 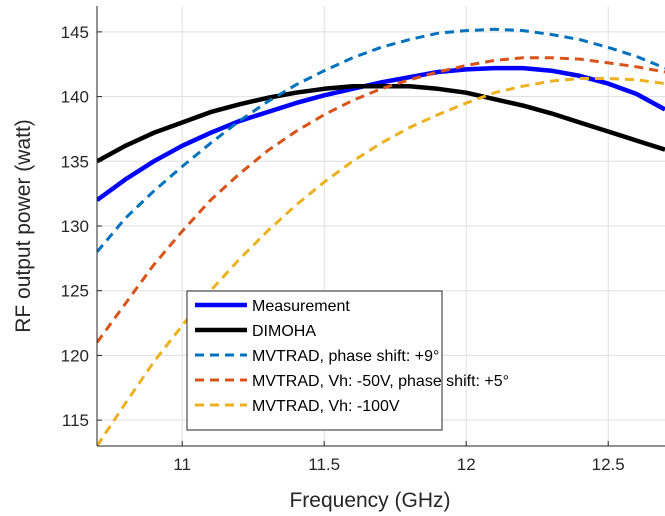 I want to click on x-tick-label: 12, so click(x=466, y=464).